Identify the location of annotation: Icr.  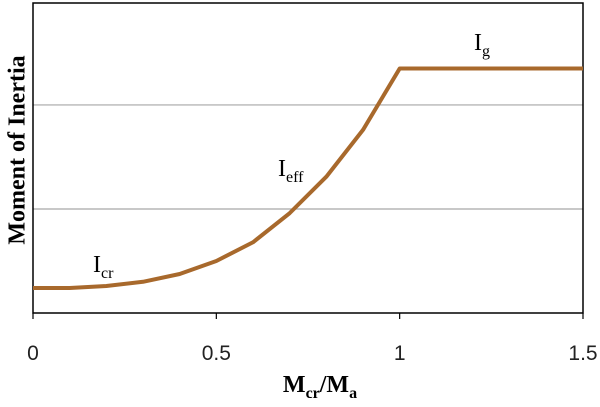
(103, 267).